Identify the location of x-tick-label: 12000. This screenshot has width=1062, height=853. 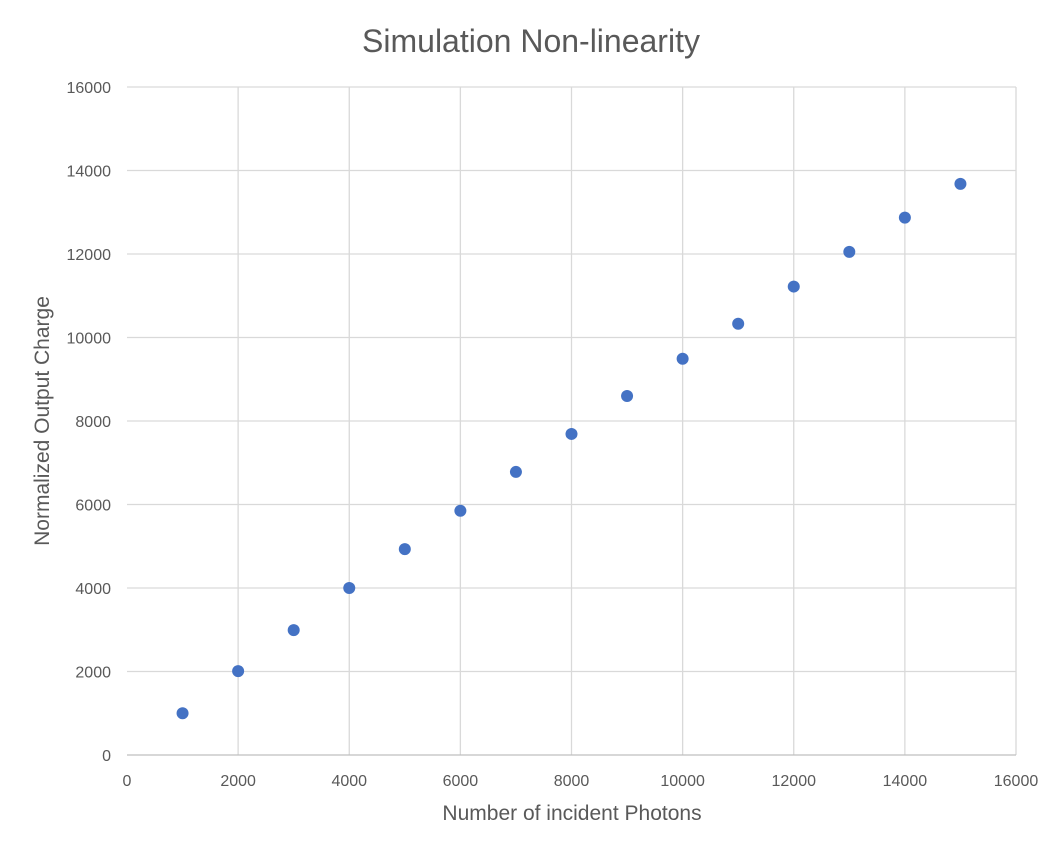
(794, 781).